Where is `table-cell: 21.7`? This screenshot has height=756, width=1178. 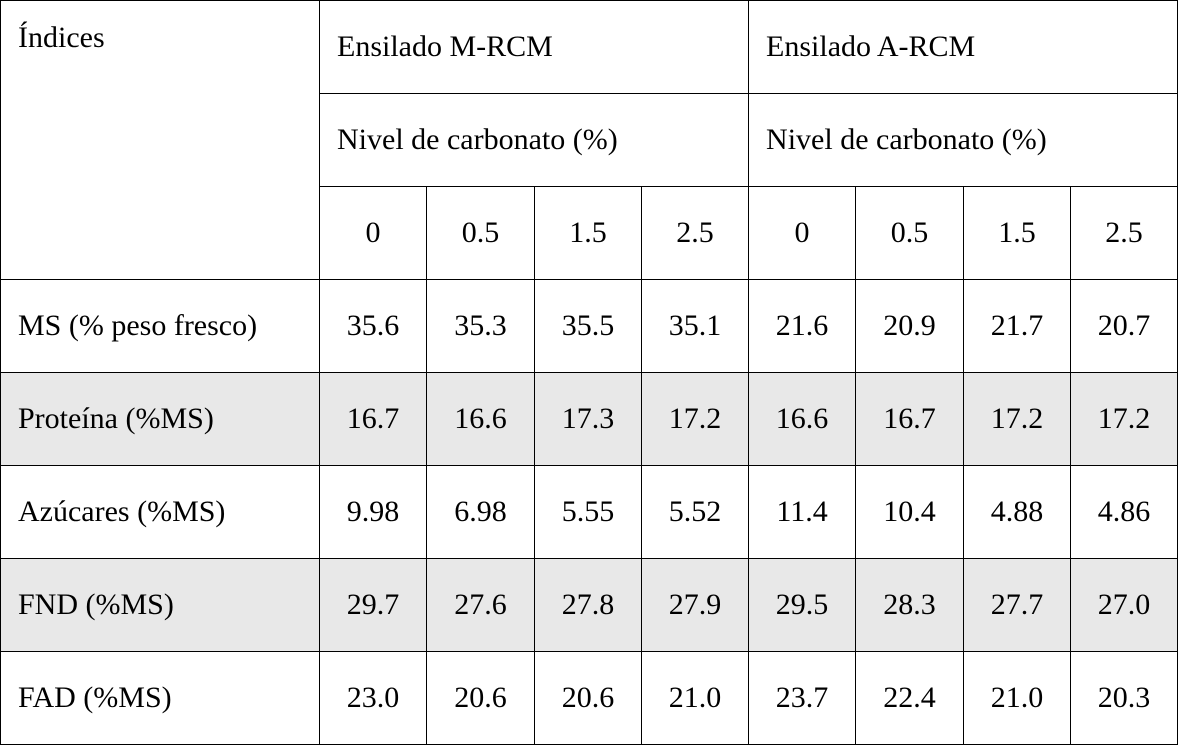
table-cell: 21.7 is located at coordinates (1017, 326).